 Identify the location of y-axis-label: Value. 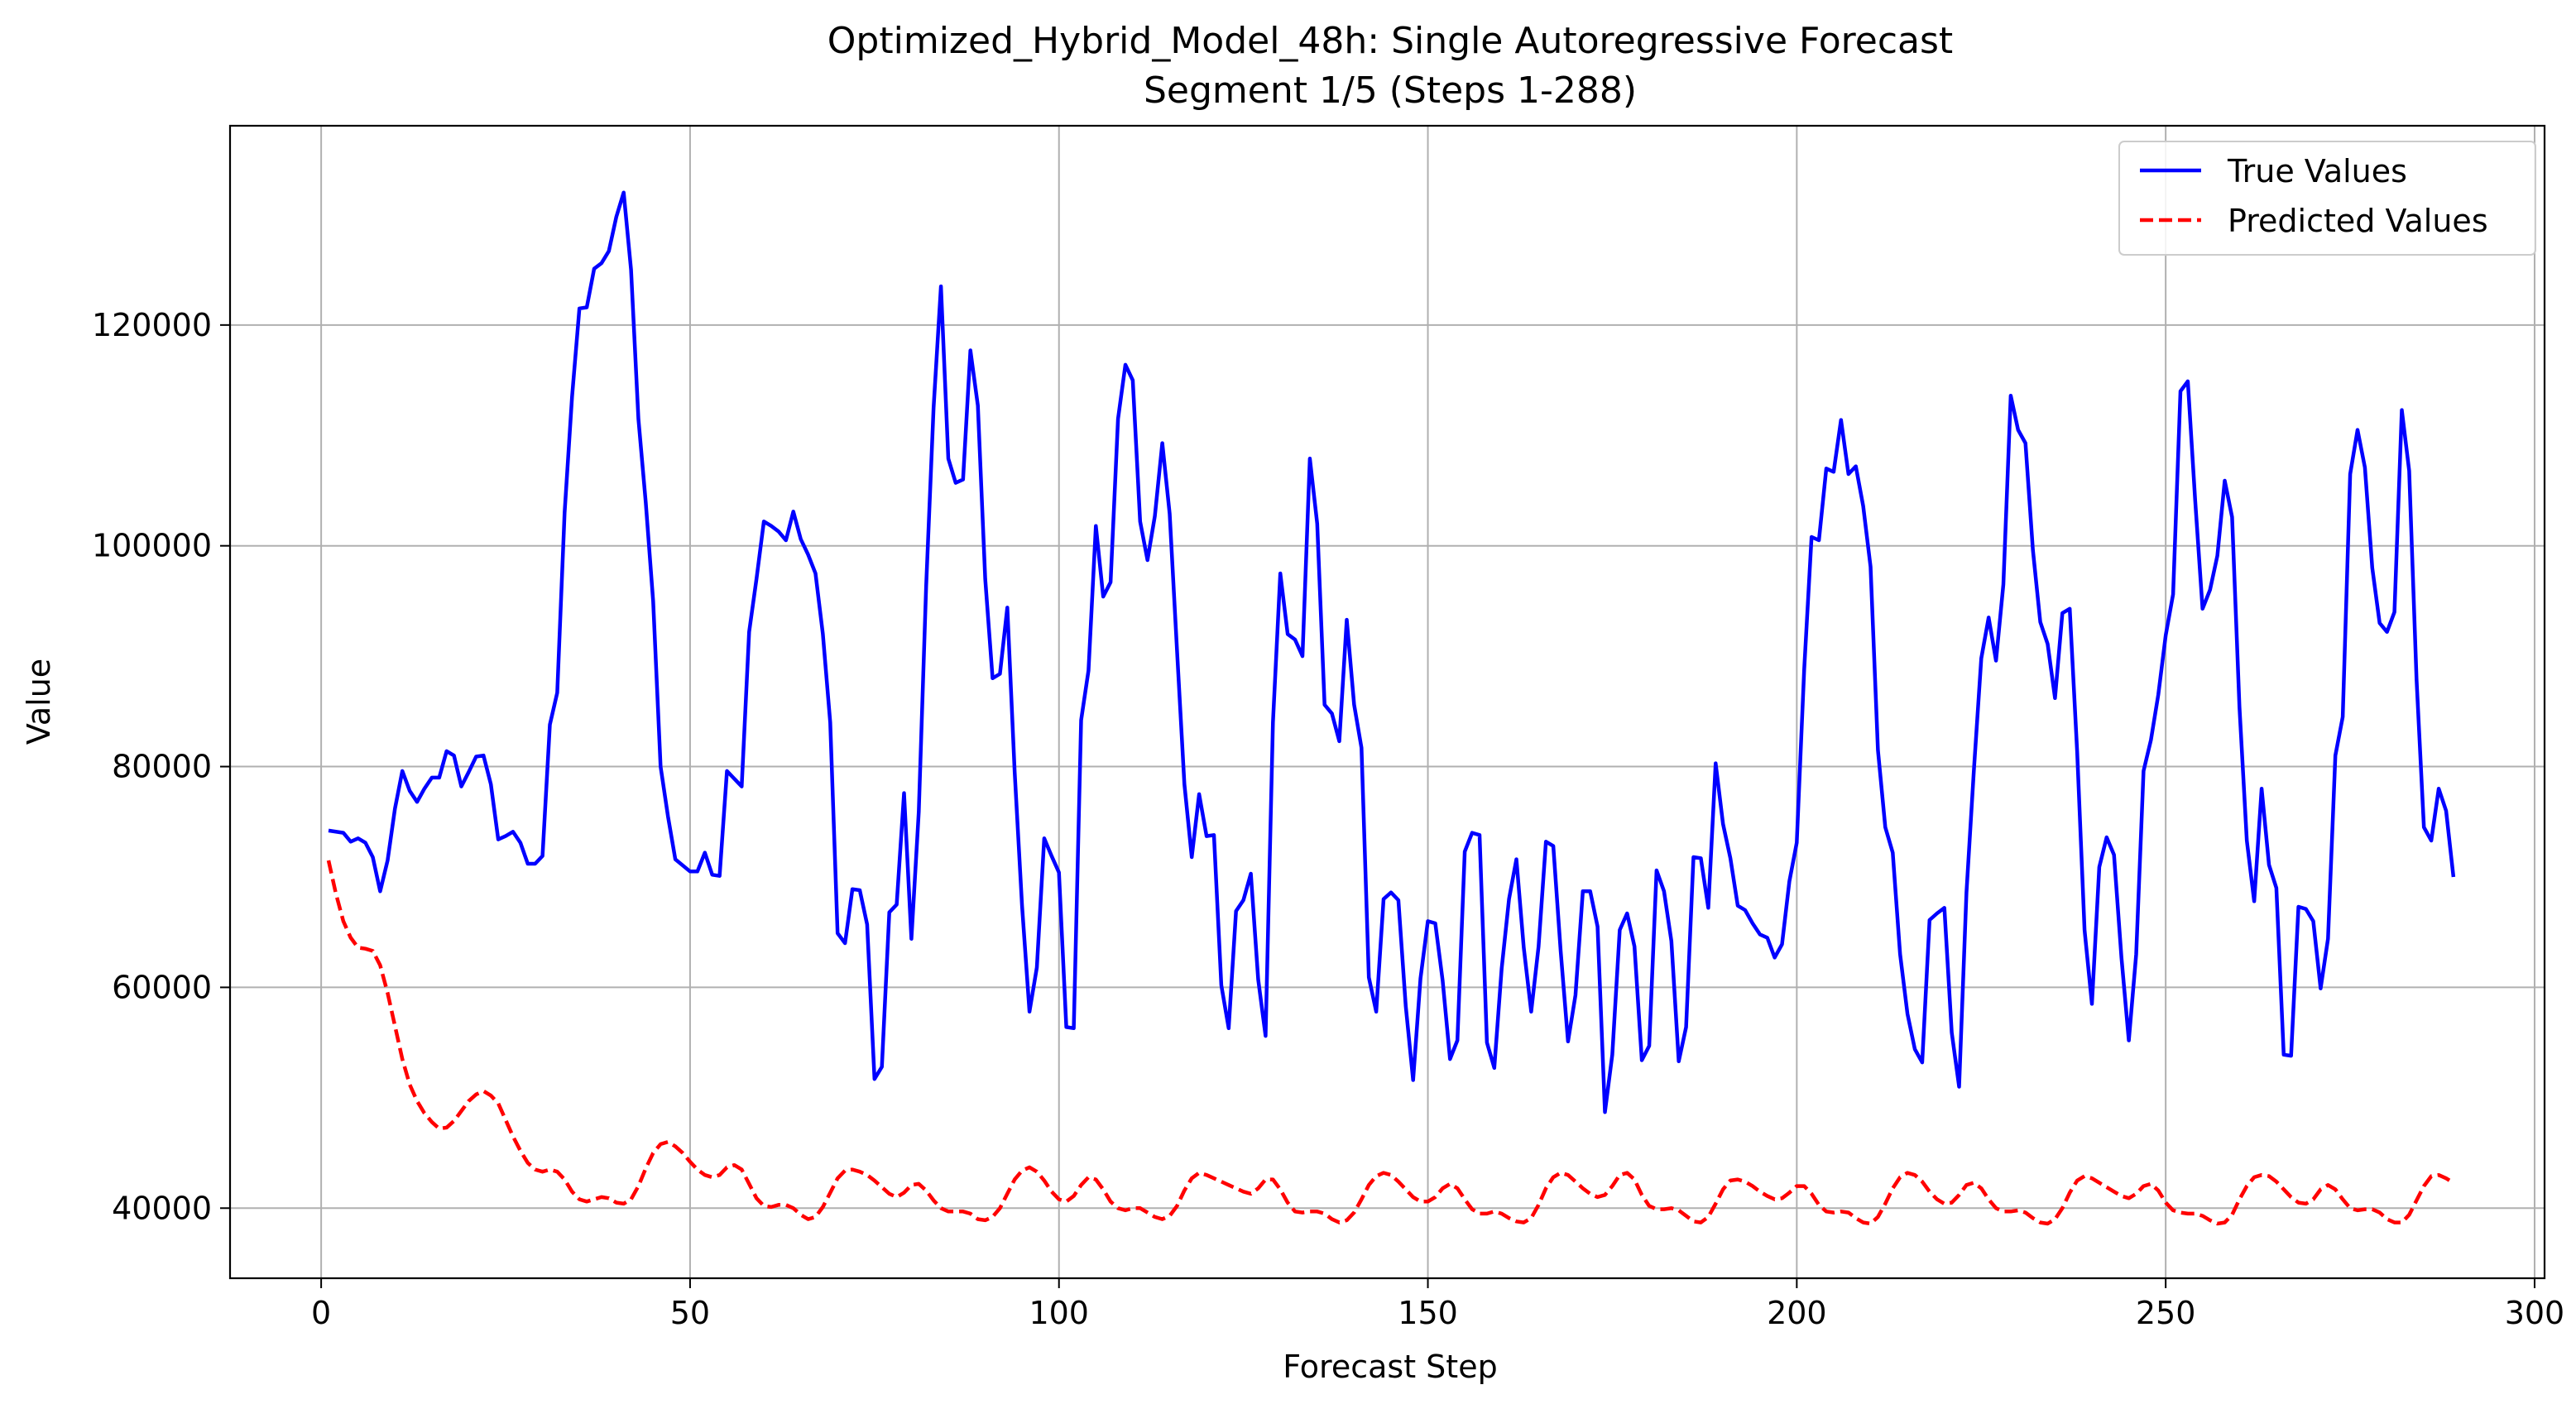
(39, 702).